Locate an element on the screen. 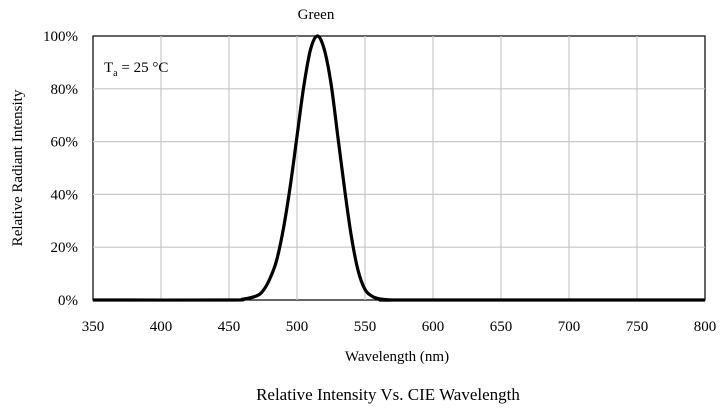 The image size is (721, 412). y-tick-label: 0% is located at coordinates (68, 301).